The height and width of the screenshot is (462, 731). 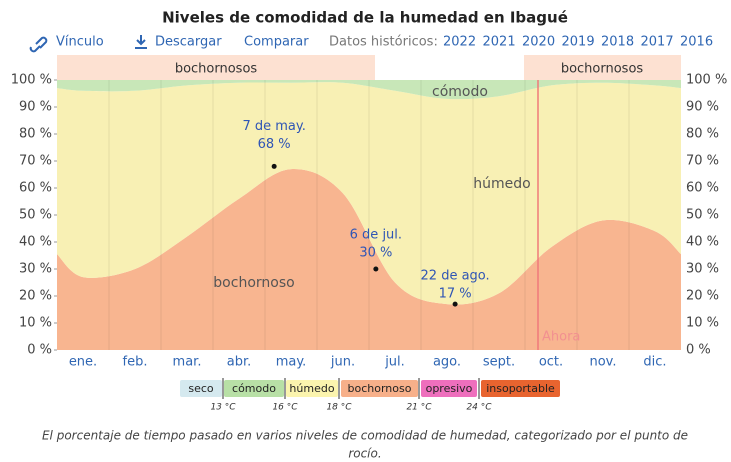 I want to click on header-link: Comparar, so click(x=276, y=42).